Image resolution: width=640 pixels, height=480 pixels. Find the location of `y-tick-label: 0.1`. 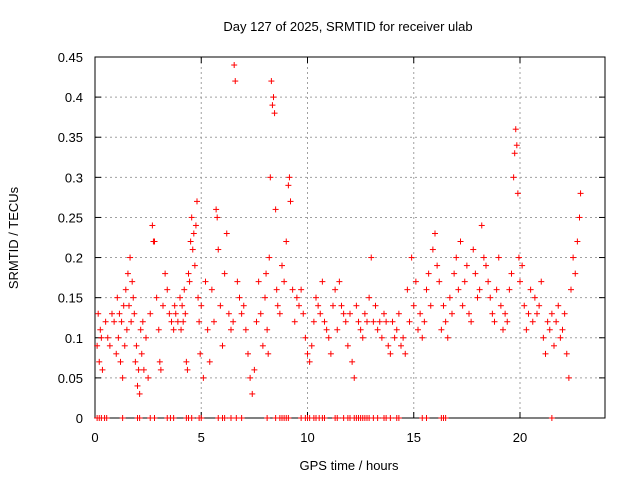

y-tick-label: 0.1 is located at coordinates (74, 338).